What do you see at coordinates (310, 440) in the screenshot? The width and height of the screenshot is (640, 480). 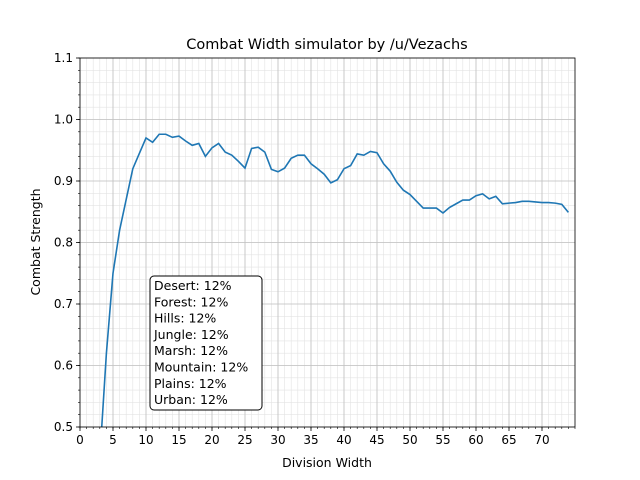 I see `x-tick-label: 35` at bounding box center [310, 440].